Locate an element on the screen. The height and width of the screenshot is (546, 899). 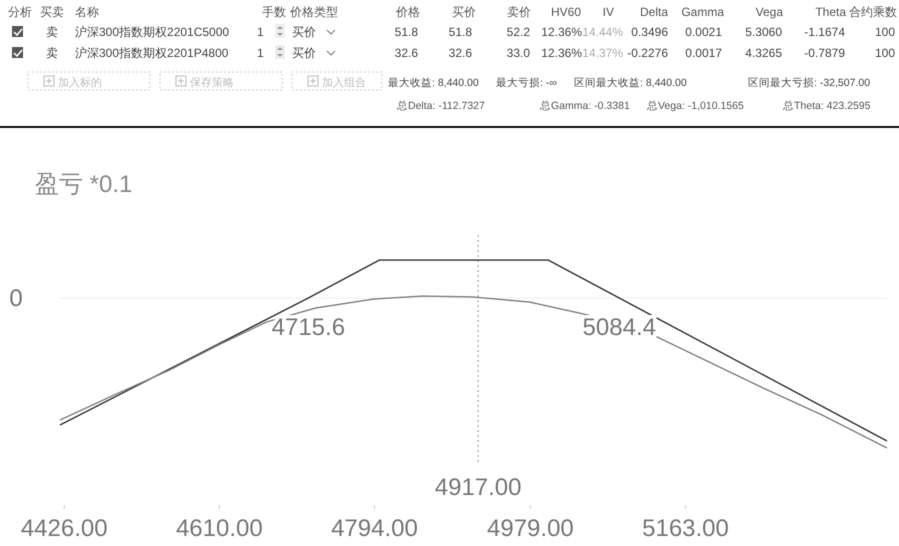
text: 加入标的 is located at coordinates (80, 82).